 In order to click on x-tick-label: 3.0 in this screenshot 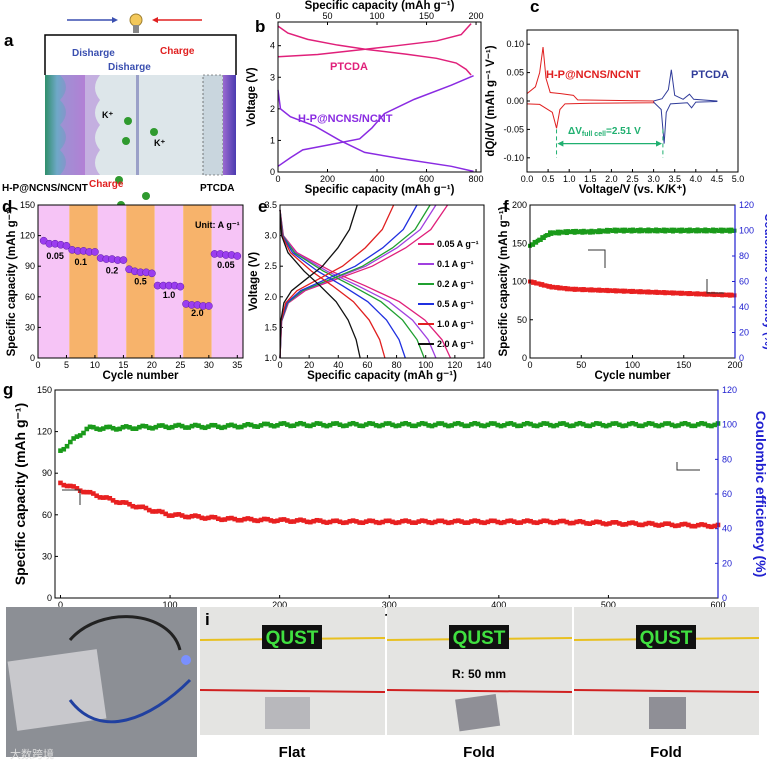, I will do `click(653, 179)`.